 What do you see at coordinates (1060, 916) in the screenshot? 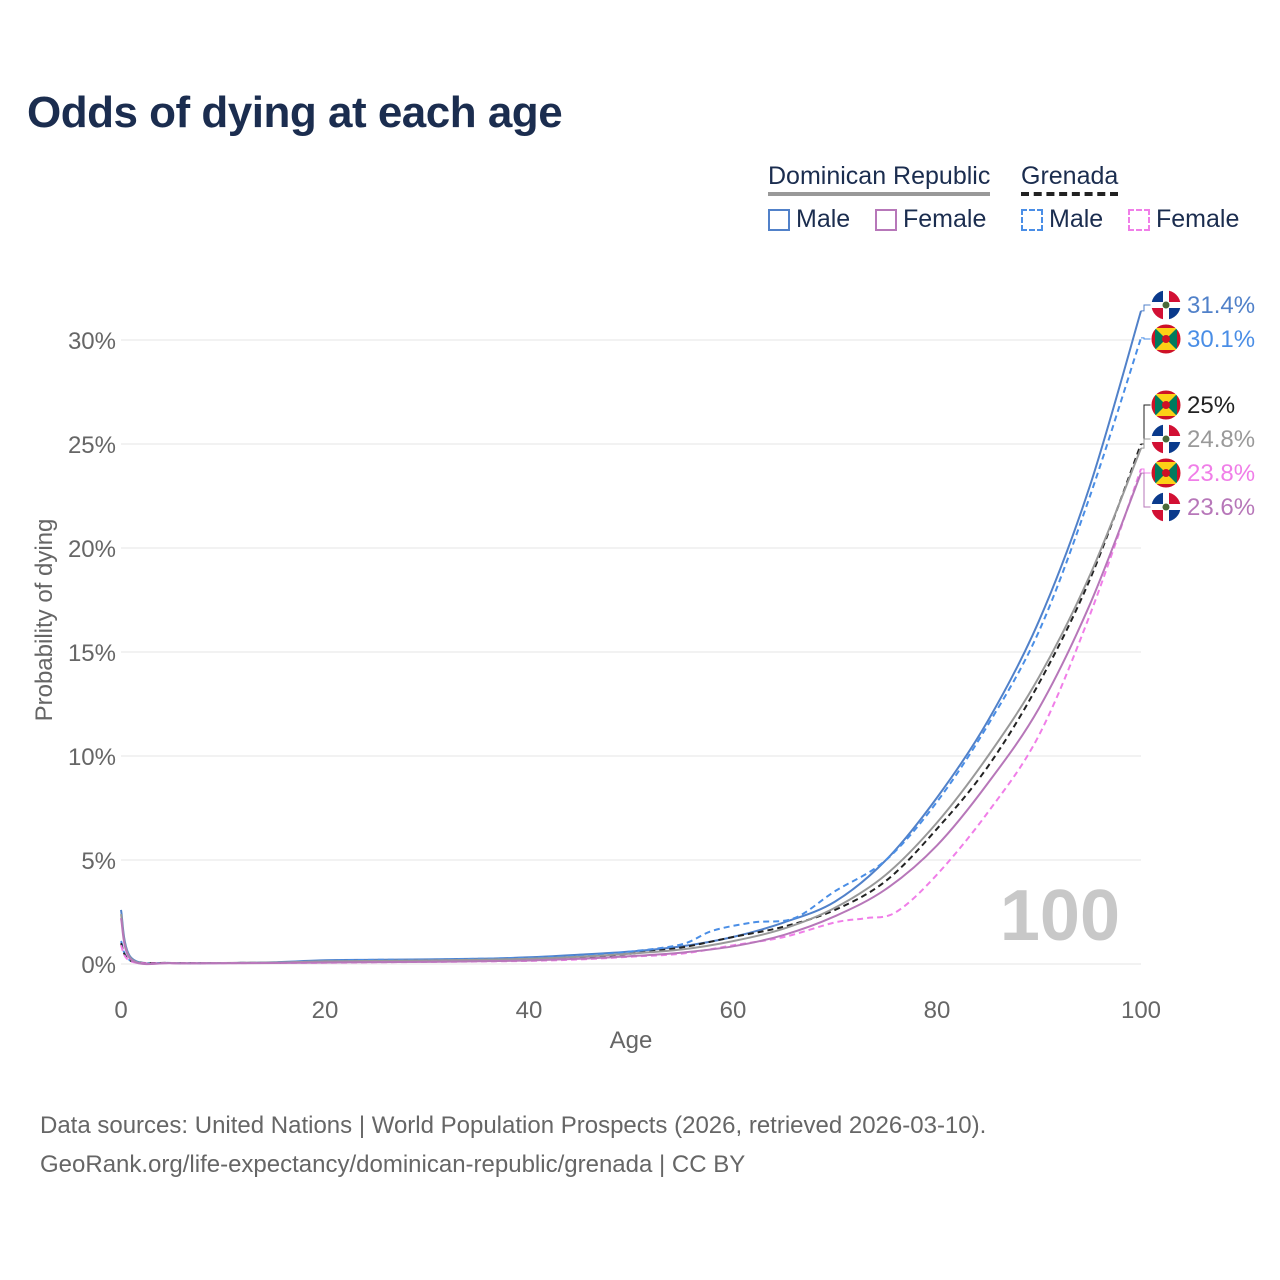
I see `highlight-age-label: 100` at bounding box center [1060, 916].